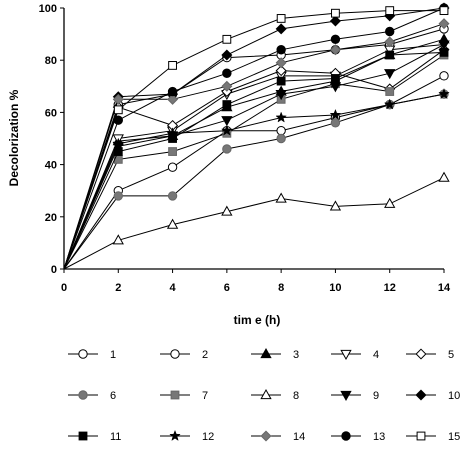  Describe the element at coordinates (94, 437) in the screenshot. I see `legend-item-11: 11` at that location.